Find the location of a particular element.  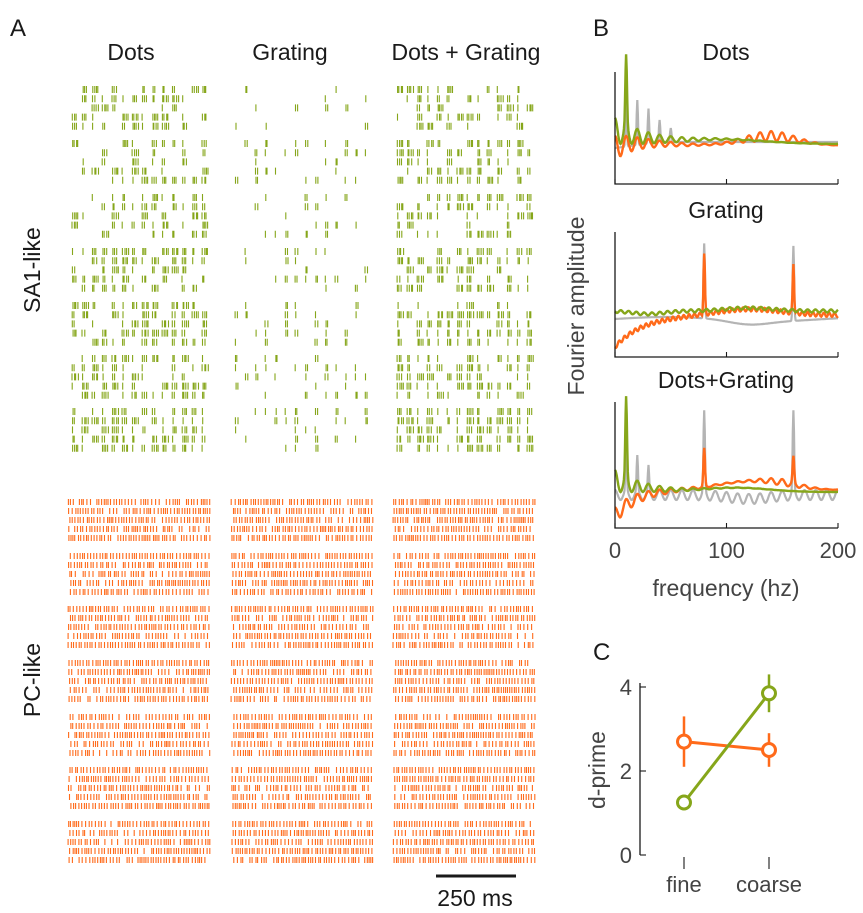

x-tick-label: 200 is located at coordinates (838, 550).